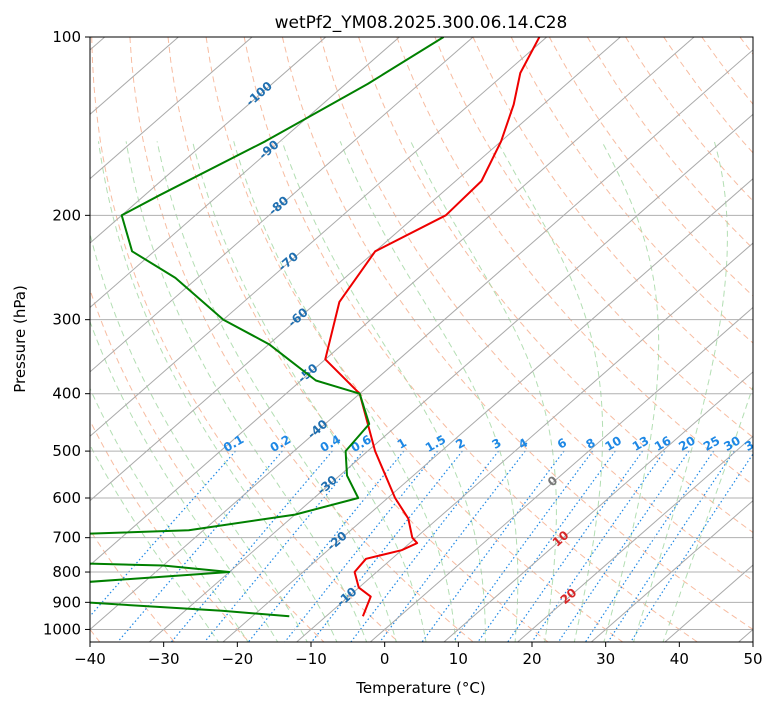 This screenshot has height=708, width=775. I want to click on x-axis: −40 −30 −20 −10 0 10 20 30 40 50, so click(418, 655).